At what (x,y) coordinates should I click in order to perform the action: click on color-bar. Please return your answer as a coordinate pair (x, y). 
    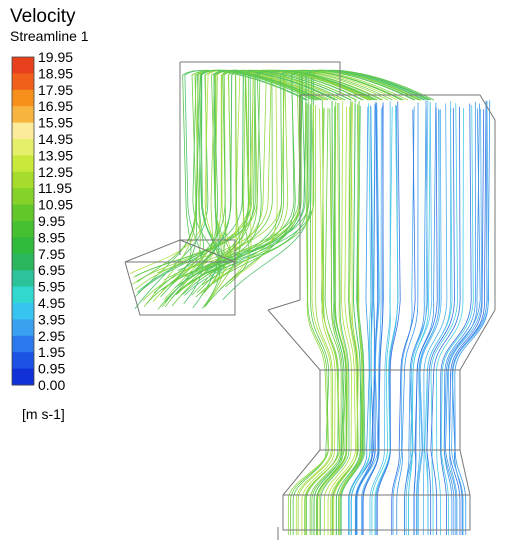
    Looking at the image, I should click on (23, 221).